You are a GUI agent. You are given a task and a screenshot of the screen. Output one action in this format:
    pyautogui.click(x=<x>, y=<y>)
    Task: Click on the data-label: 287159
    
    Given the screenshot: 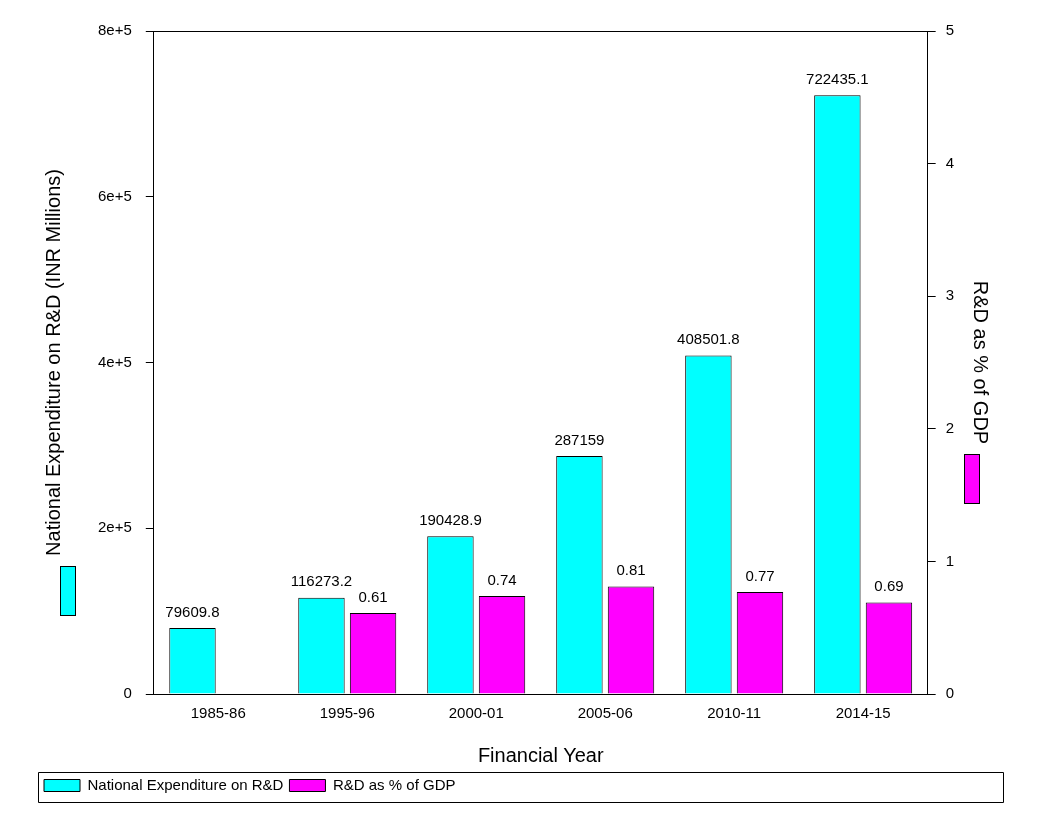 What is the action you would take?
    pyautogui.click(x=579, y=439)
    